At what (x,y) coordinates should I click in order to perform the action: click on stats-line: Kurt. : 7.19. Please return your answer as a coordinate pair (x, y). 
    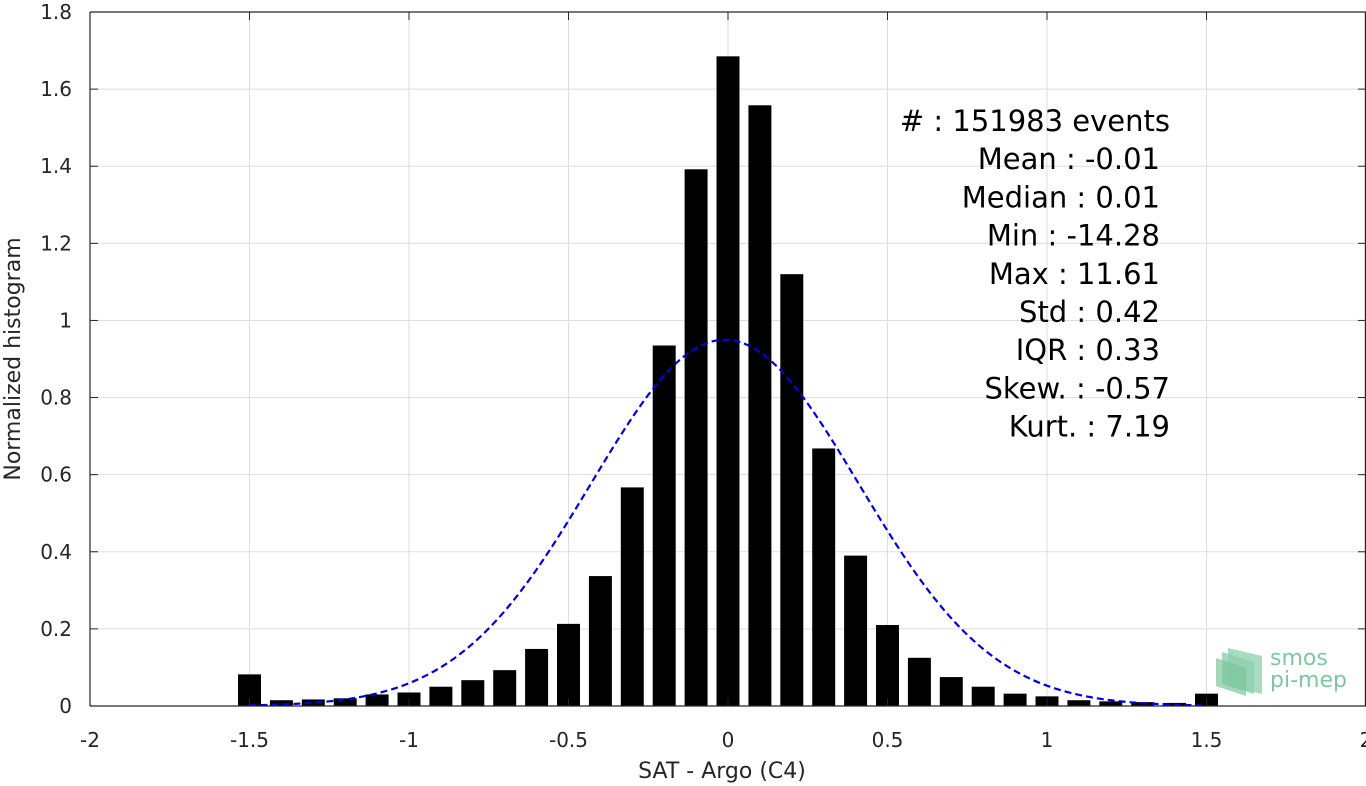
    Looking at the image, I should click on (1089, 427).